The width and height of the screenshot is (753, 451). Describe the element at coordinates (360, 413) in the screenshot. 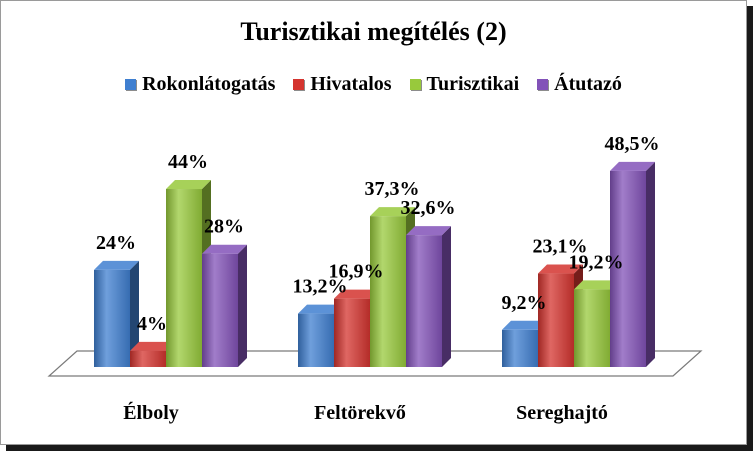

I see `category-label-feltorekvo: Feltörekvő` at that location.